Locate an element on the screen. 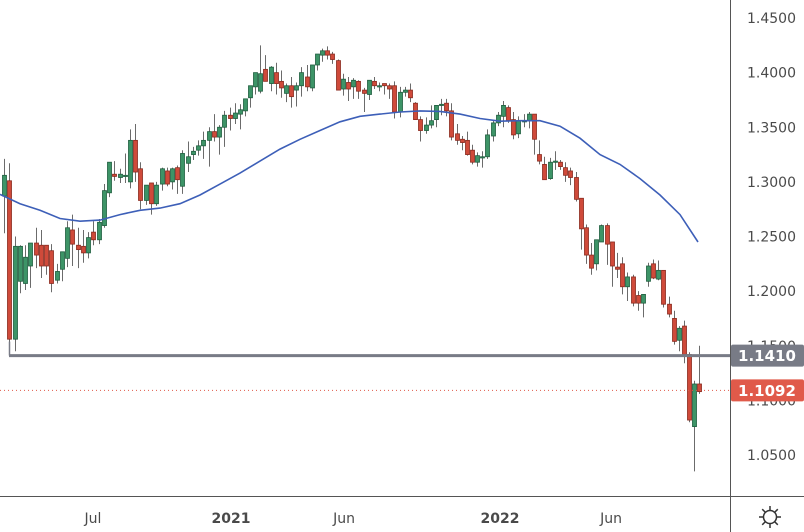 The image size is (804, 532). price-tick-label: 1.2500 is located at coordinates (771, 238).